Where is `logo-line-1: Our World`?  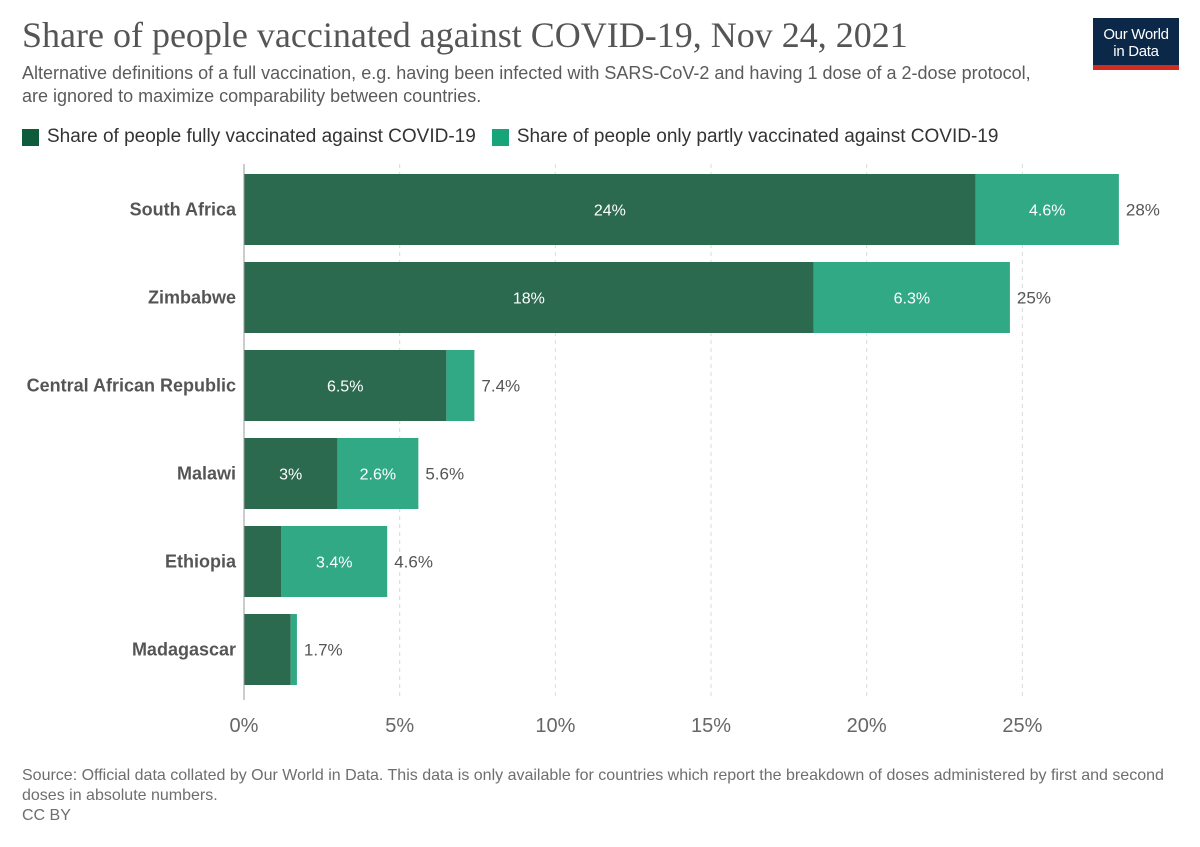 logo-line-1: Our World is located at coordinates (1136, 34).